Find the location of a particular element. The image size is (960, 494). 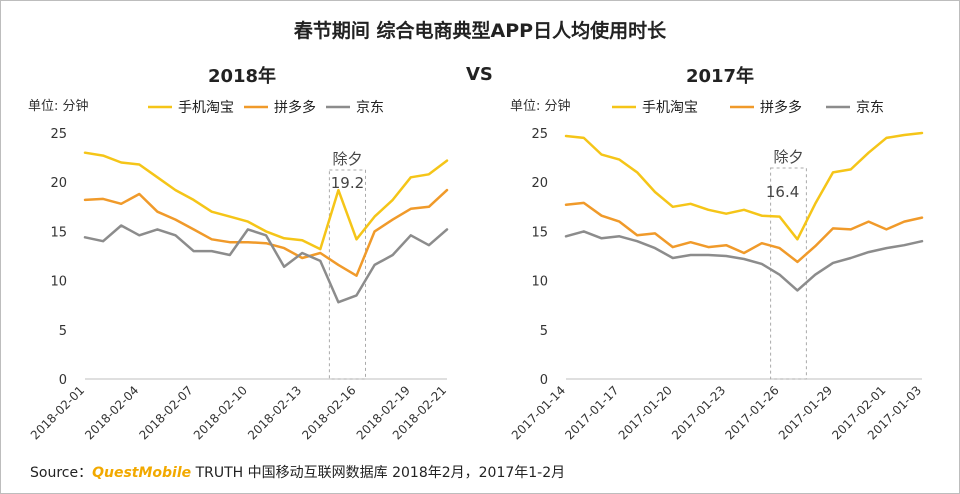

vs-label: VS is located at coordinates (479, 74).